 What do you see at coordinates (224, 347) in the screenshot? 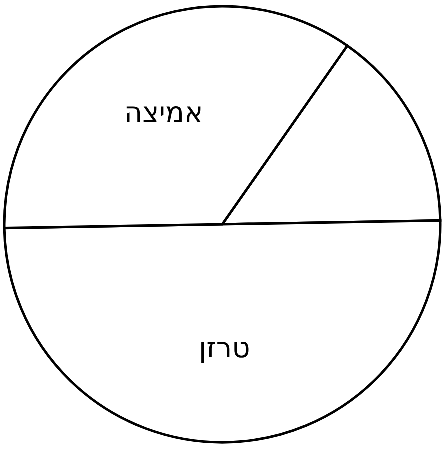
I see `slice-label: טרזן` at bounding box center [224, 347].